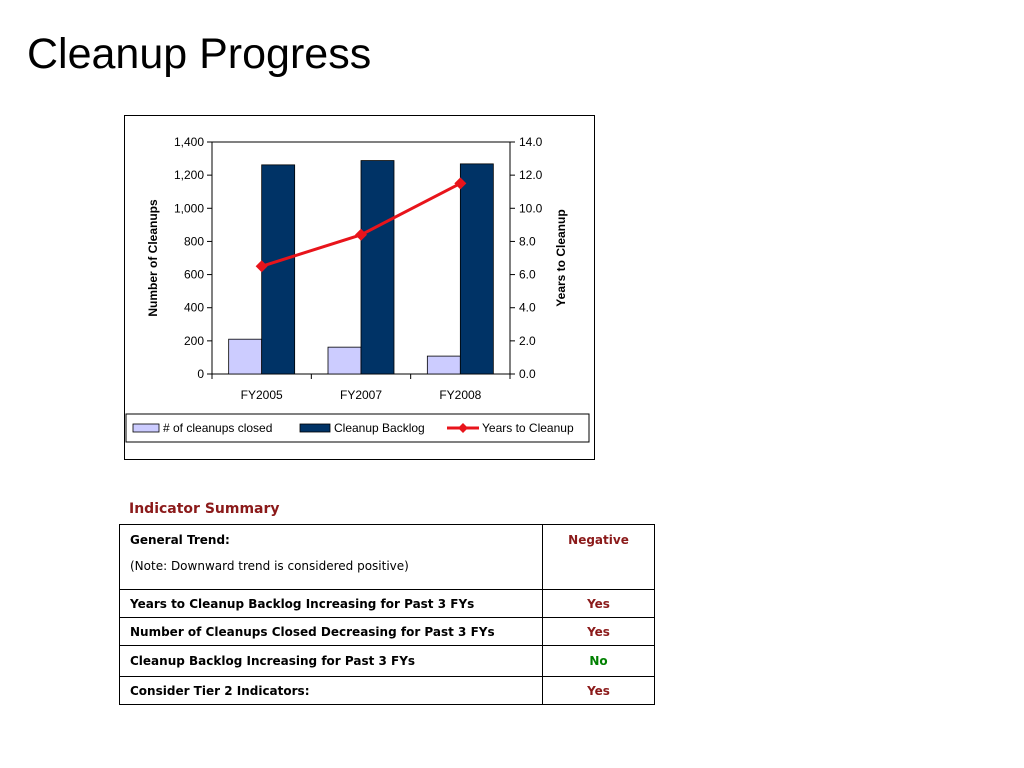  I want to click on y-tick-label: 600, so click(194, 275).